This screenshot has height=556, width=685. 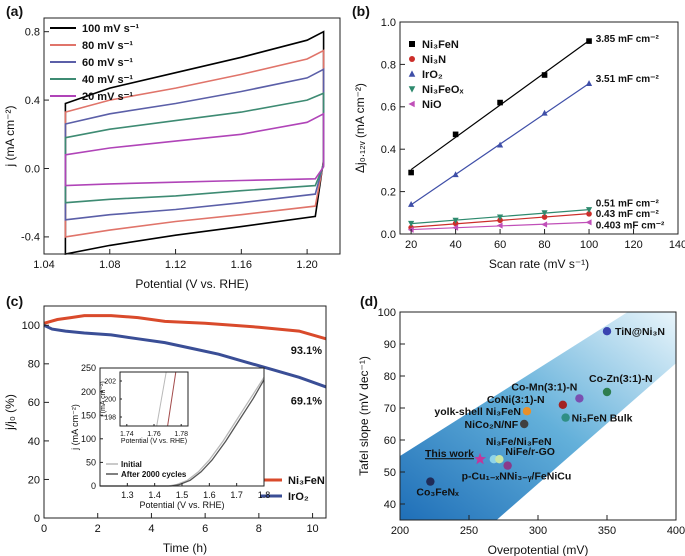 I want to click on legend-b-marker, so click(x=412, y=59).